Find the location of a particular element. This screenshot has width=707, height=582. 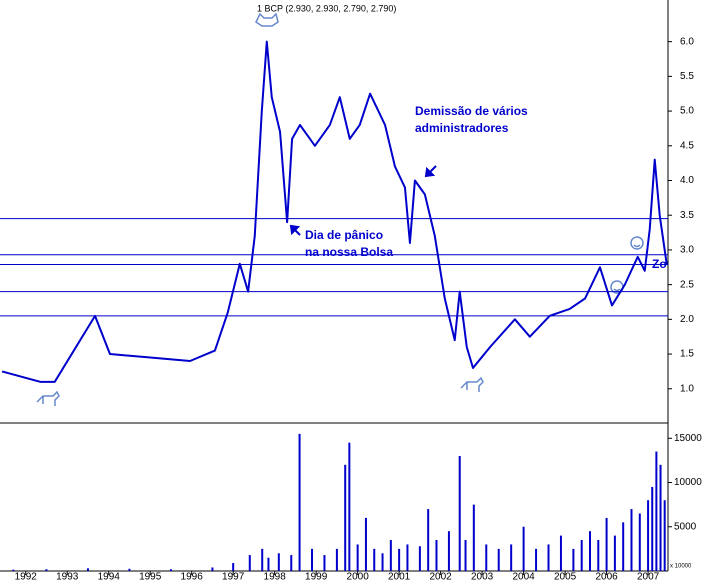

y-tick-label: 4.5 is located at coordinates (687, 145).